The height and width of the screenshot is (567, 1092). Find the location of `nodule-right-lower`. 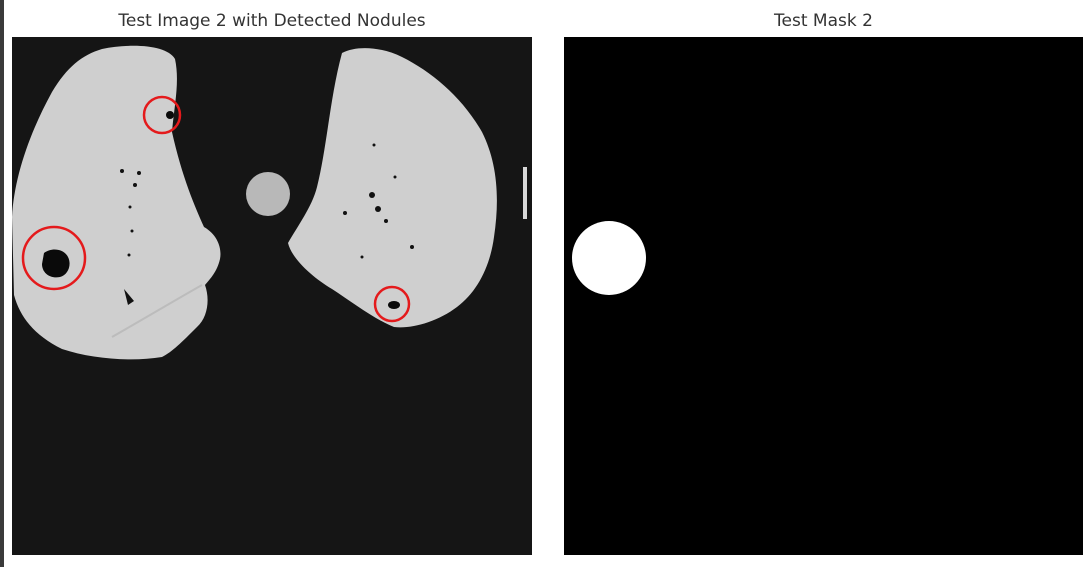

nodule-right-lower is located at coordinates (394, 305).